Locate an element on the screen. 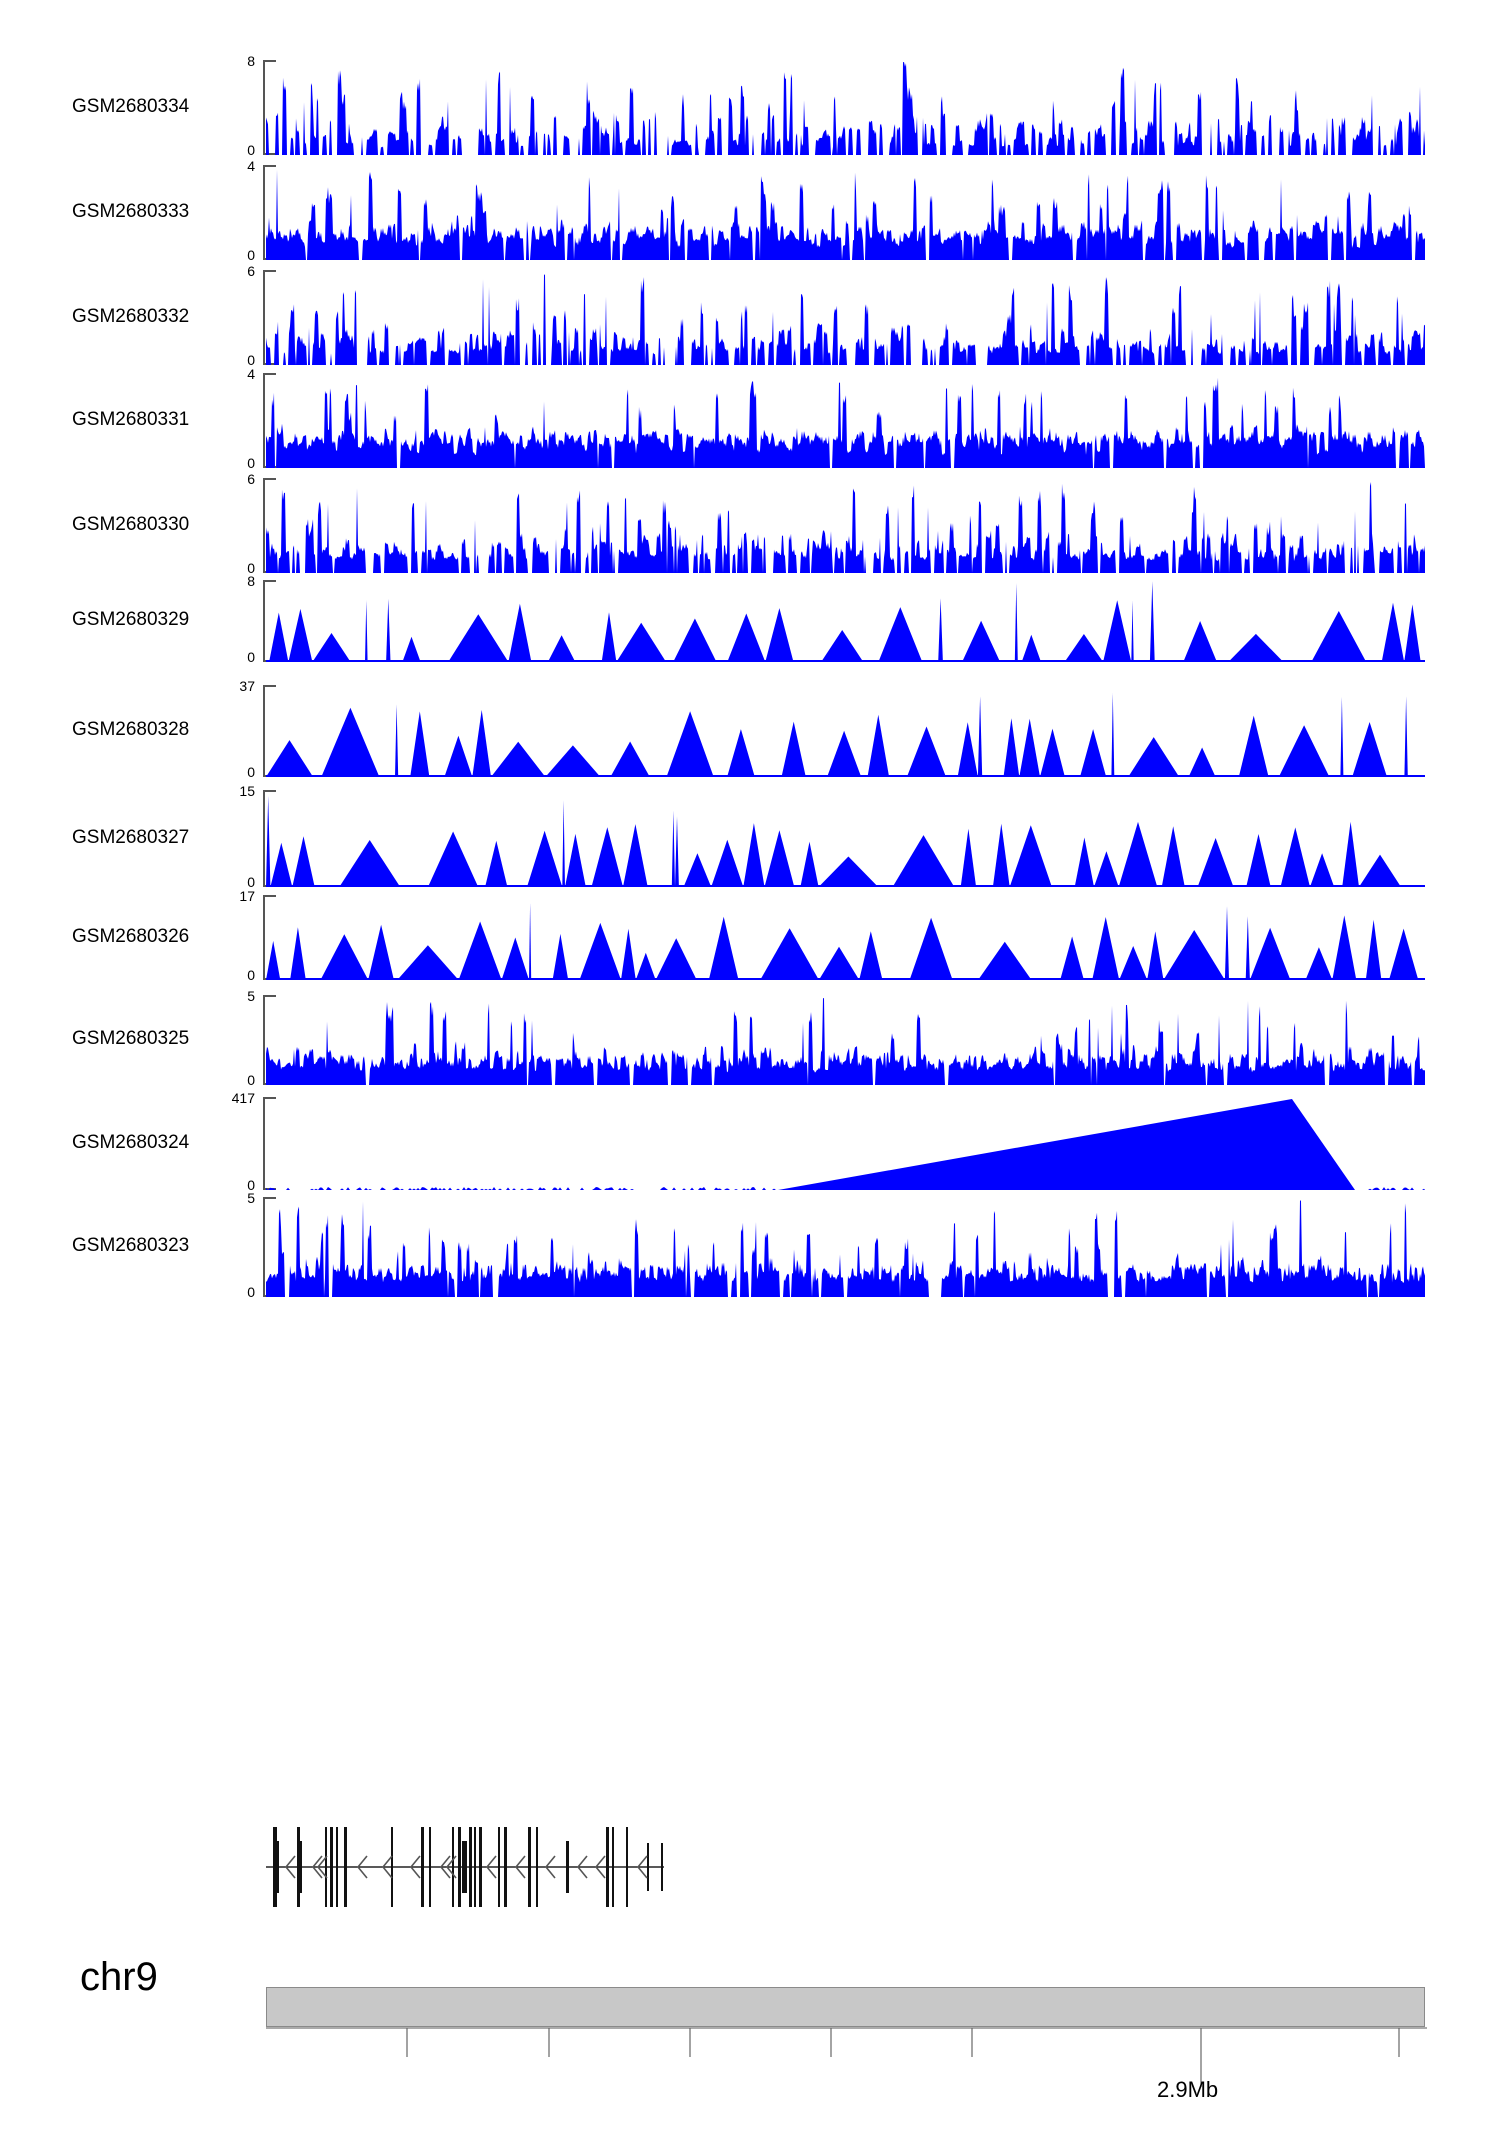  track-label-gsm2680323: GSM2680323 is located at coordinates (131, 1245).